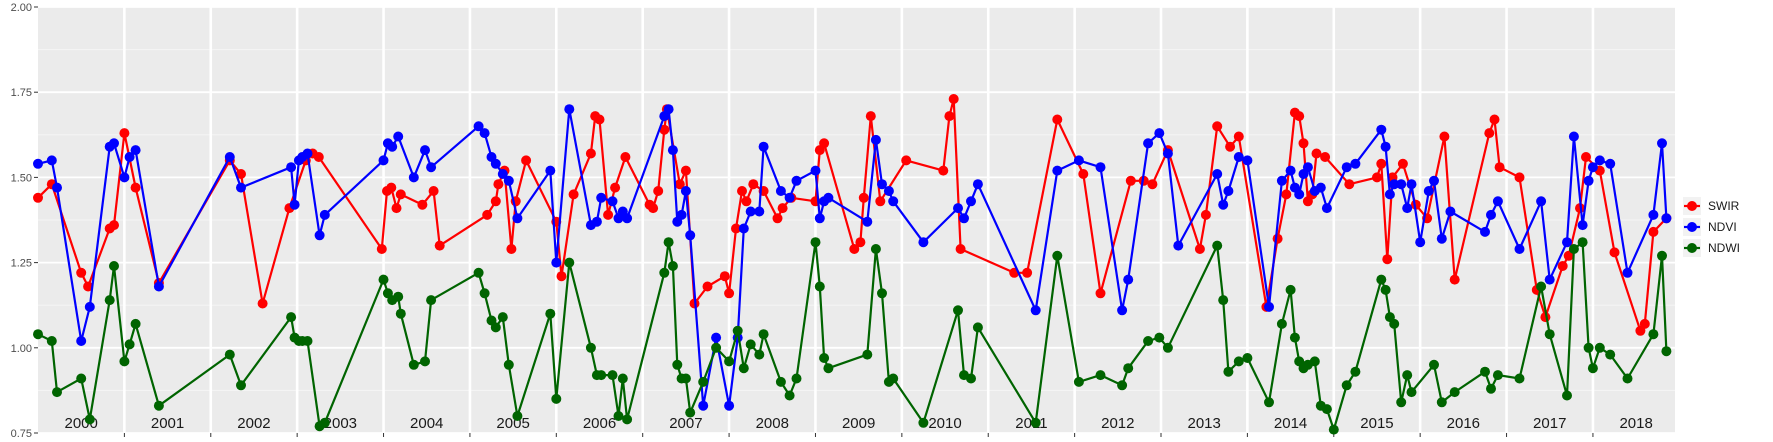 The image size is (1773, 442). I want to click on legend-item-ndvi: NDVI, so click(1710, 227).